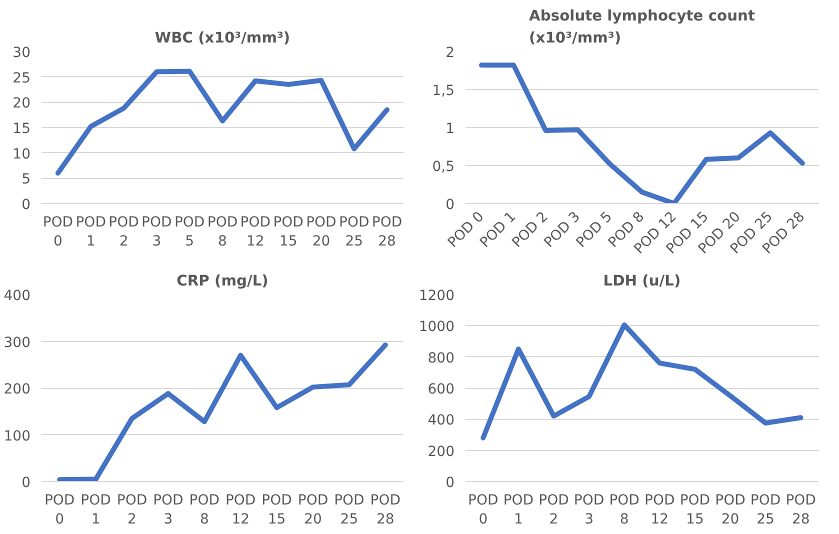 This screenshot has width=839, height=534. What do you see at coordinates (441, 358) in the screenshot?
I see `y-tick-label: 800` at bounding box center [441, 358].